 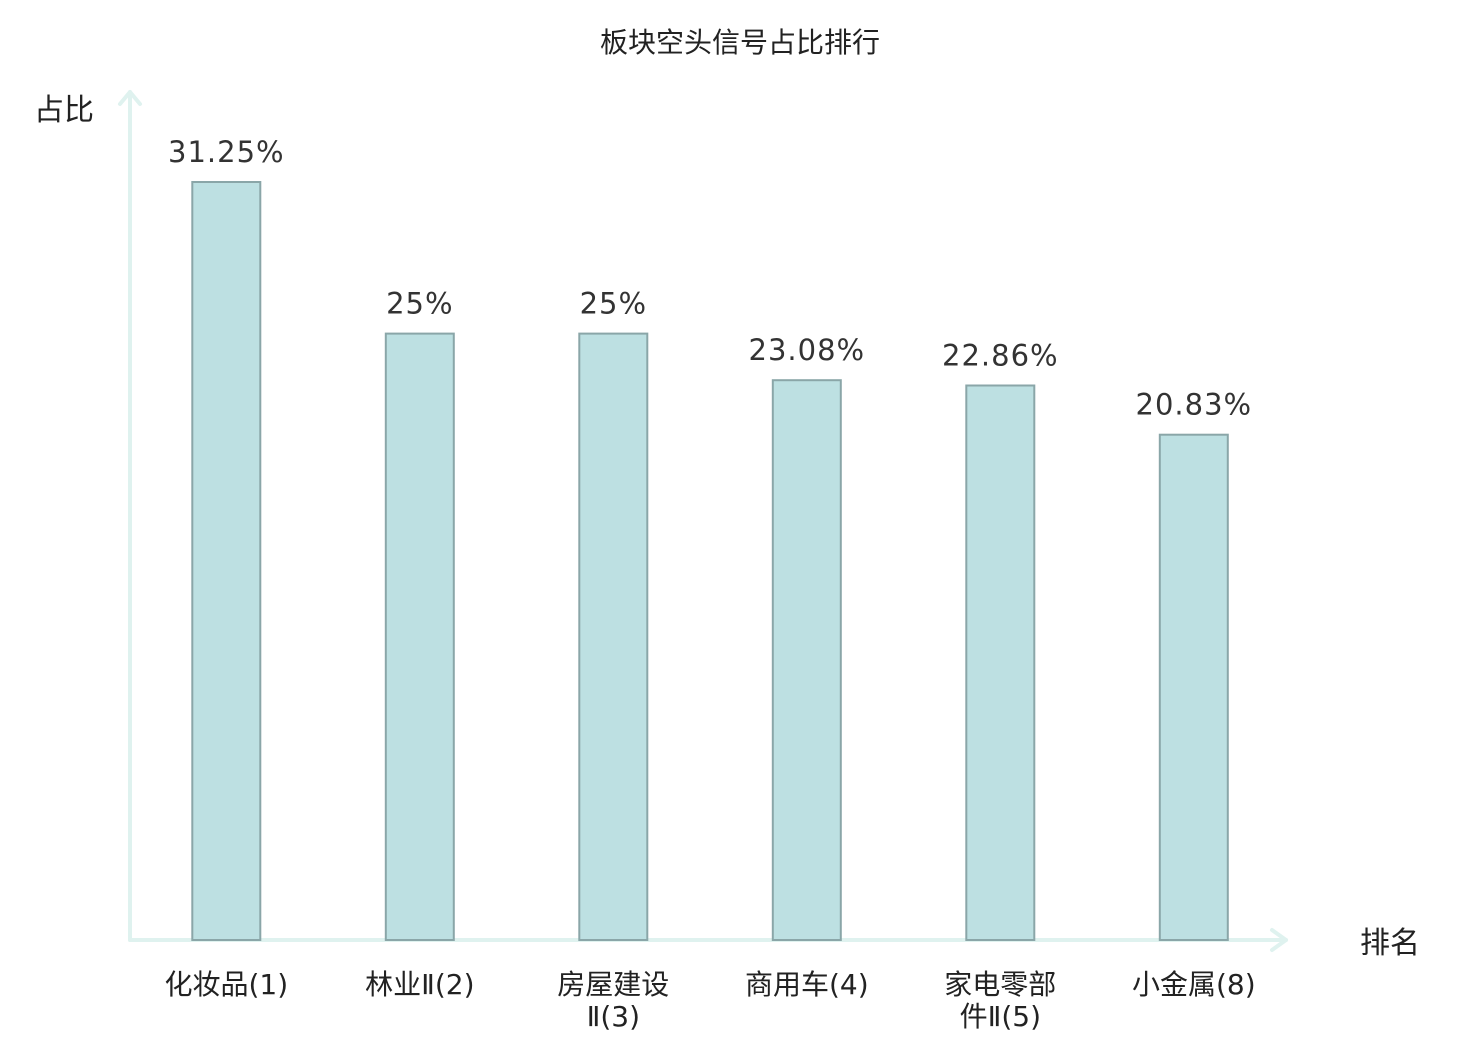 I want to click on data-label-3: 25%, so click(x=613, y=304).